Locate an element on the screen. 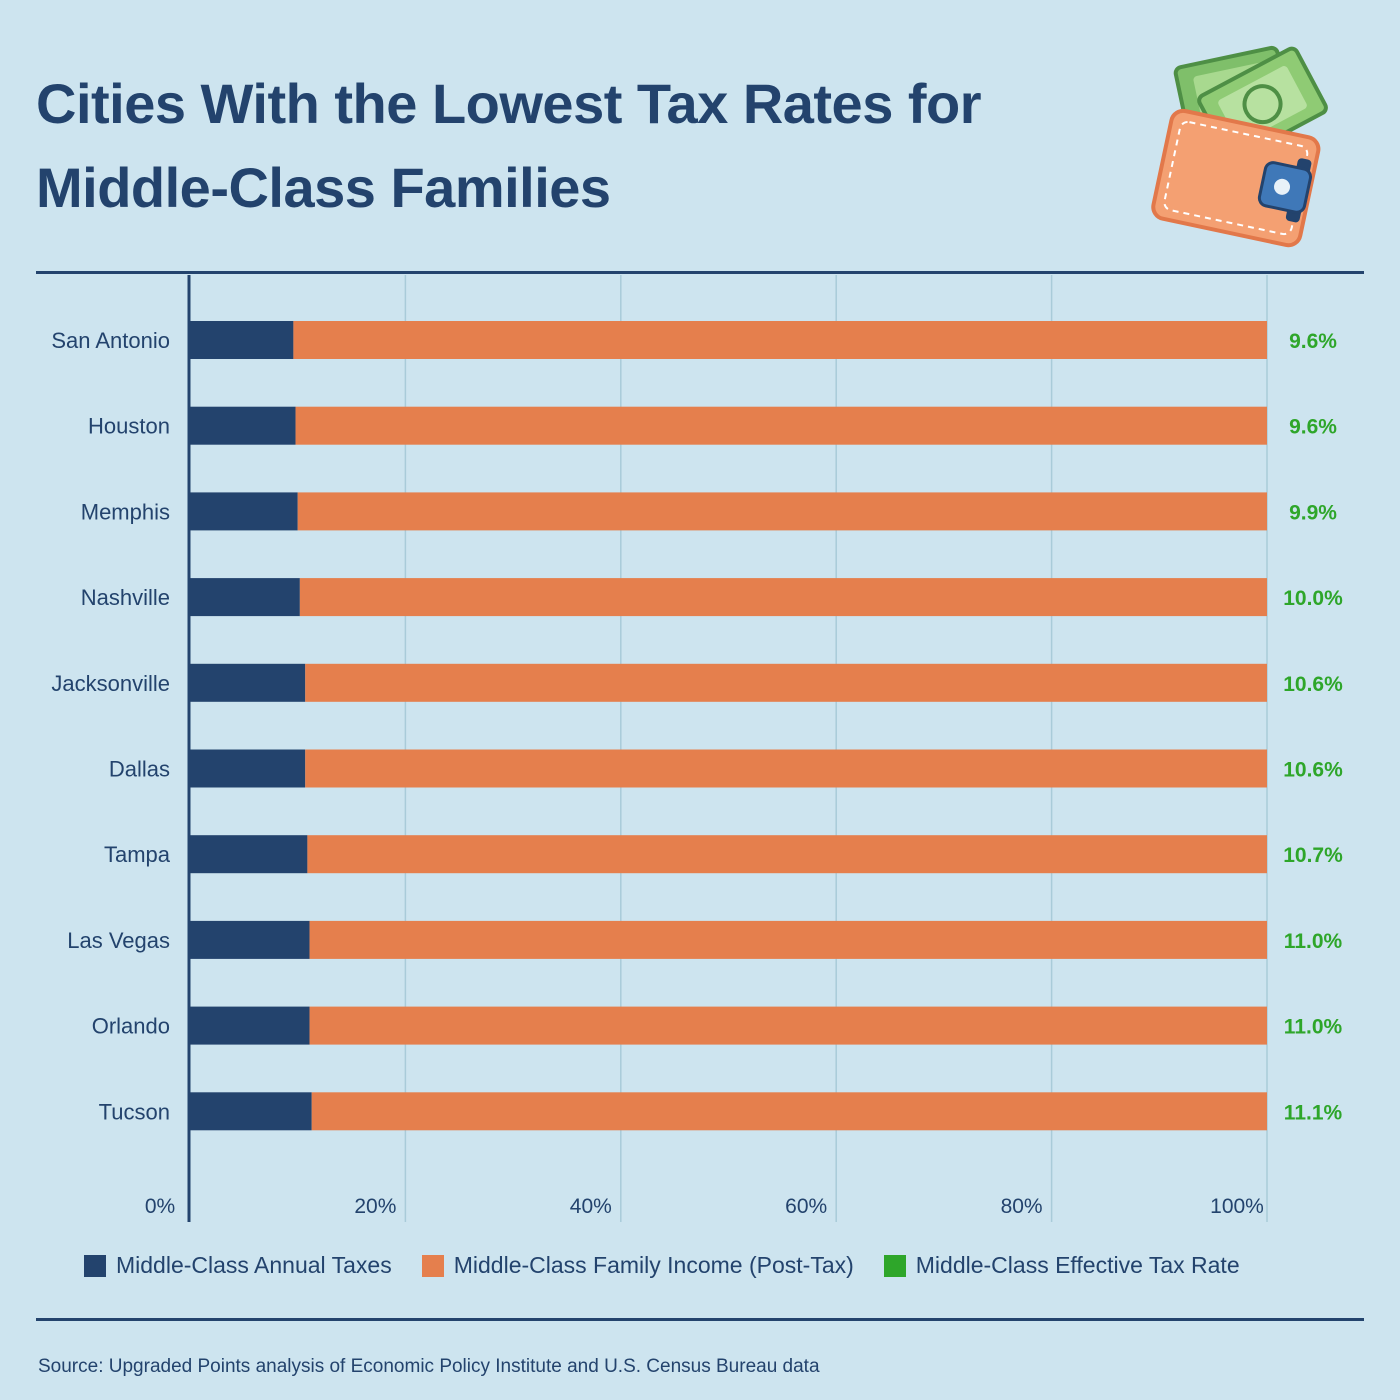 The height and width of the screenshot is (1400, 1400). x-tick-label: 80% is located at coordinates (1022, 1206).